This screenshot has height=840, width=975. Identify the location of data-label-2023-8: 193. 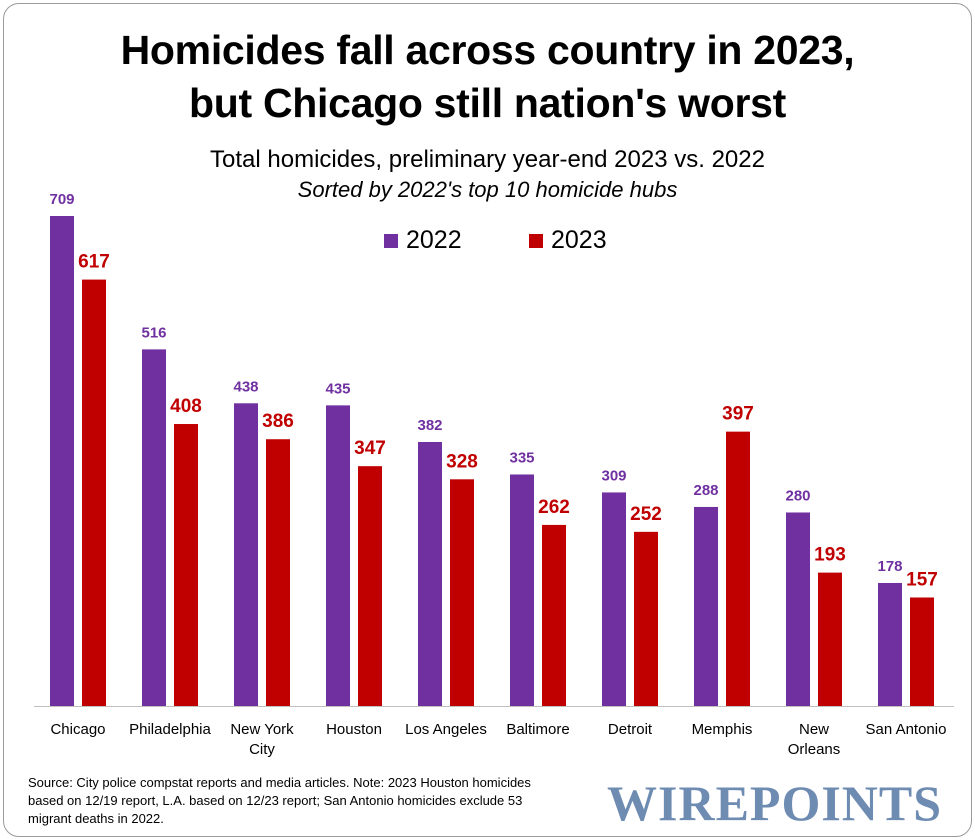
(830, 555).